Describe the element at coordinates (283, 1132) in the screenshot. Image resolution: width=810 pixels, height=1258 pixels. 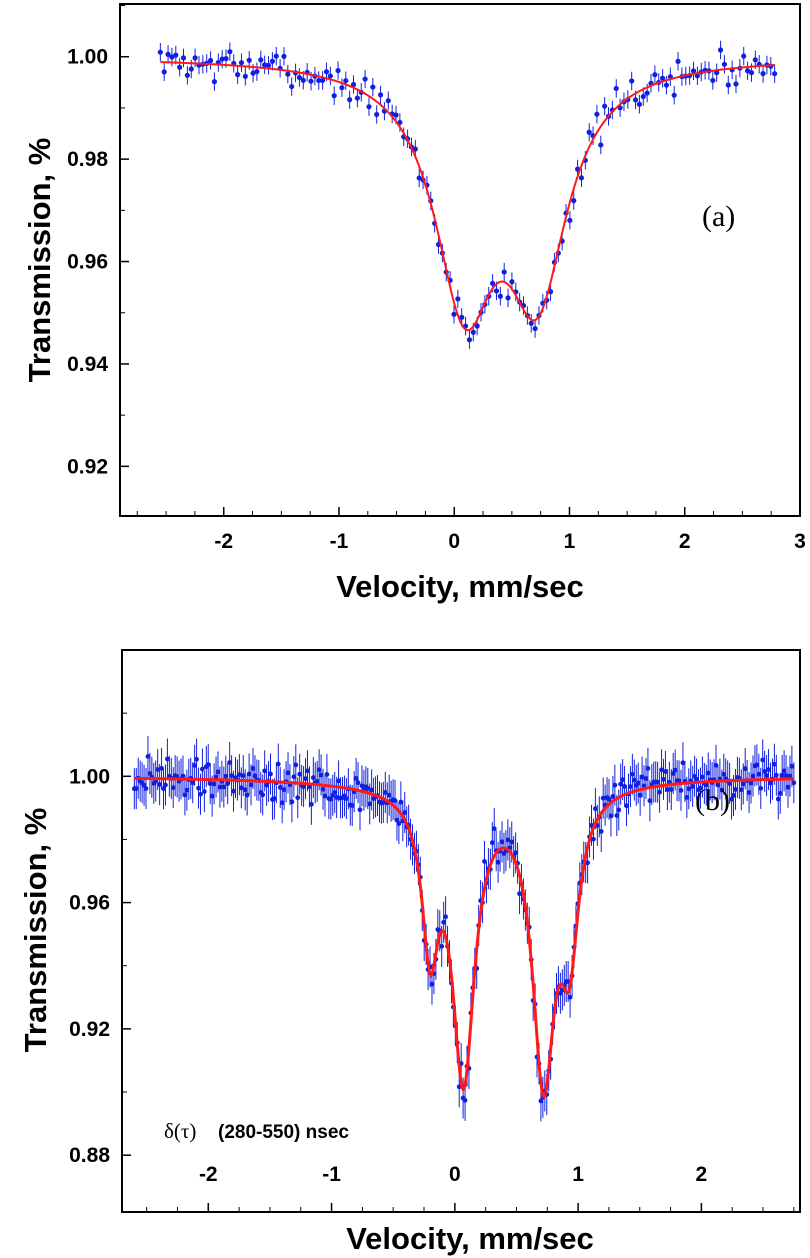
I see `annotation-text-b: (280-550) nsec` at that location.